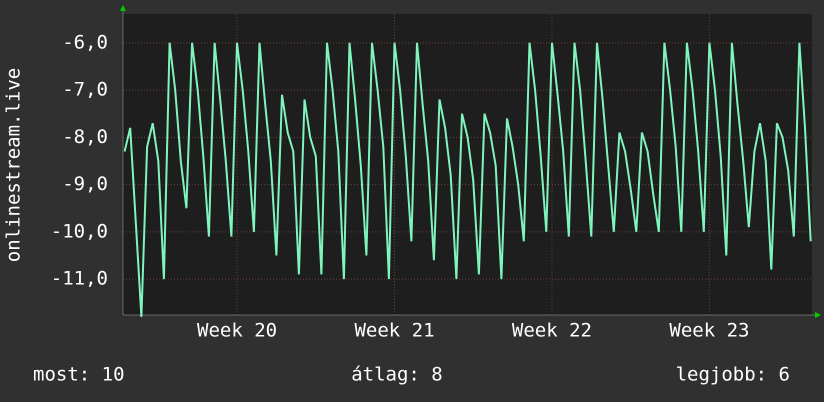 The height and width of the screenshot is (402, 824). I want to click on y-tick-label: -6,0, so click(85, 42).